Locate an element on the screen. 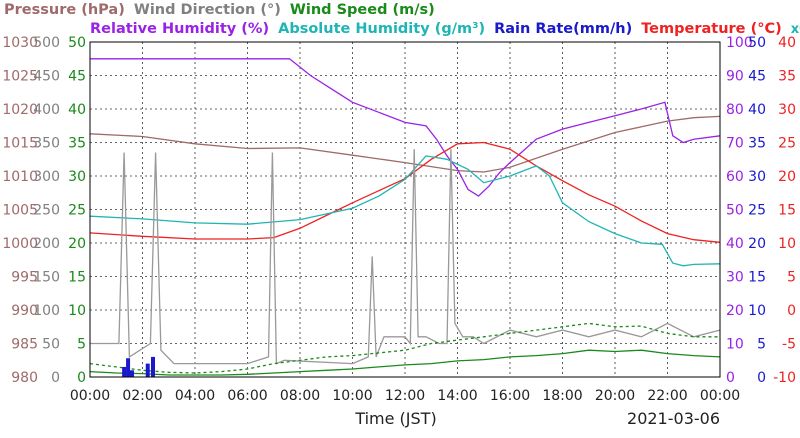 This screenshot has width=800, height=438. legend-label: Temperature (°C) is located at coordinates (711, 29).